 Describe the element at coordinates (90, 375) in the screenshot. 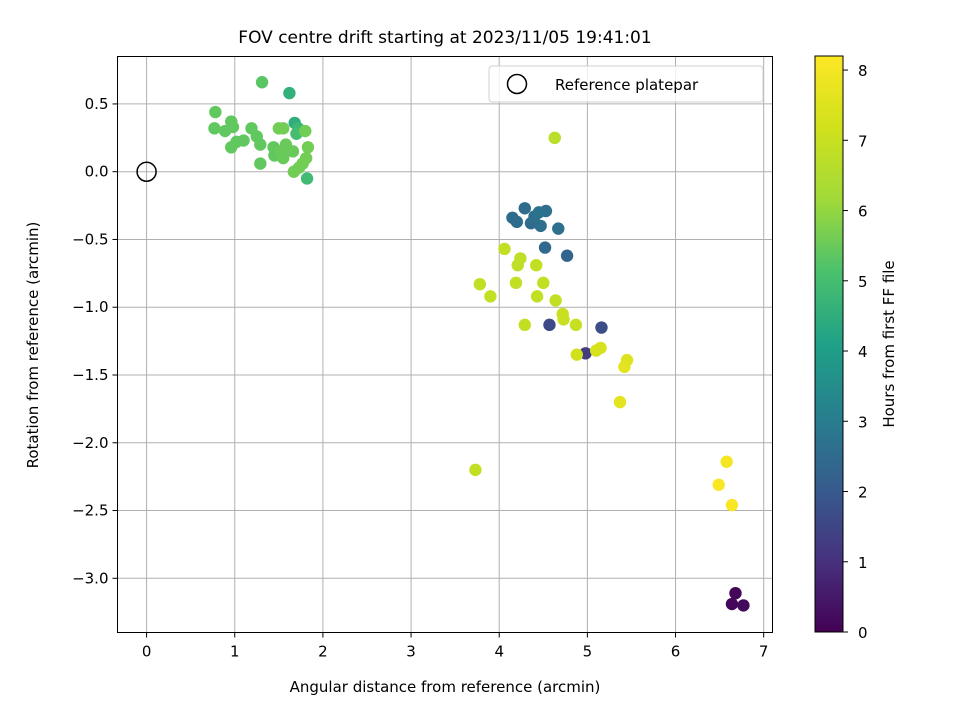

I see `y-tick-label: −1.5` at that location.